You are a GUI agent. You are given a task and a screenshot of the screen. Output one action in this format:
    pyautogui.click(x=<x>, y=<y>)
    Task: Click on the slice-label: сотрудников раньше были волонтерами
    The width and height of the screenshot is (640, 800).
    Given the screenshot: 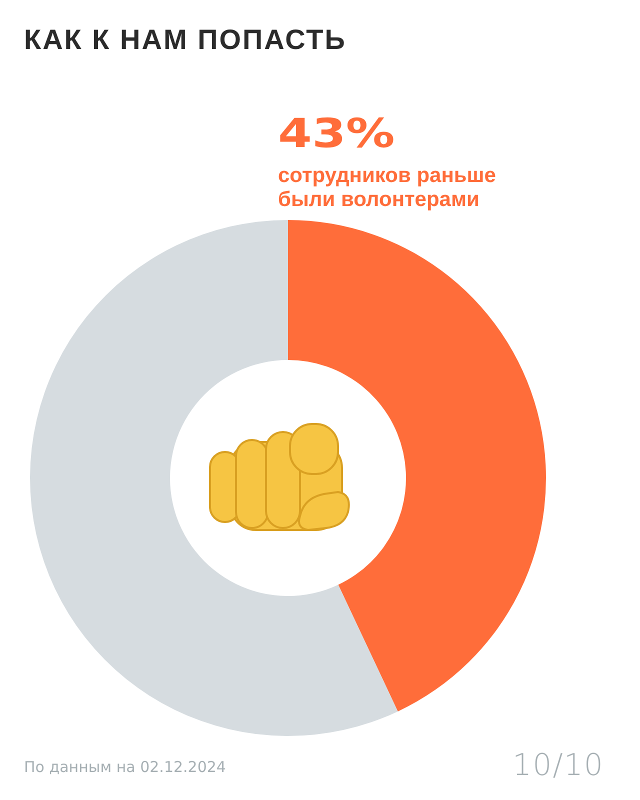 What is the action you would take?
    pyautogui.click(x=387, y=188)
    